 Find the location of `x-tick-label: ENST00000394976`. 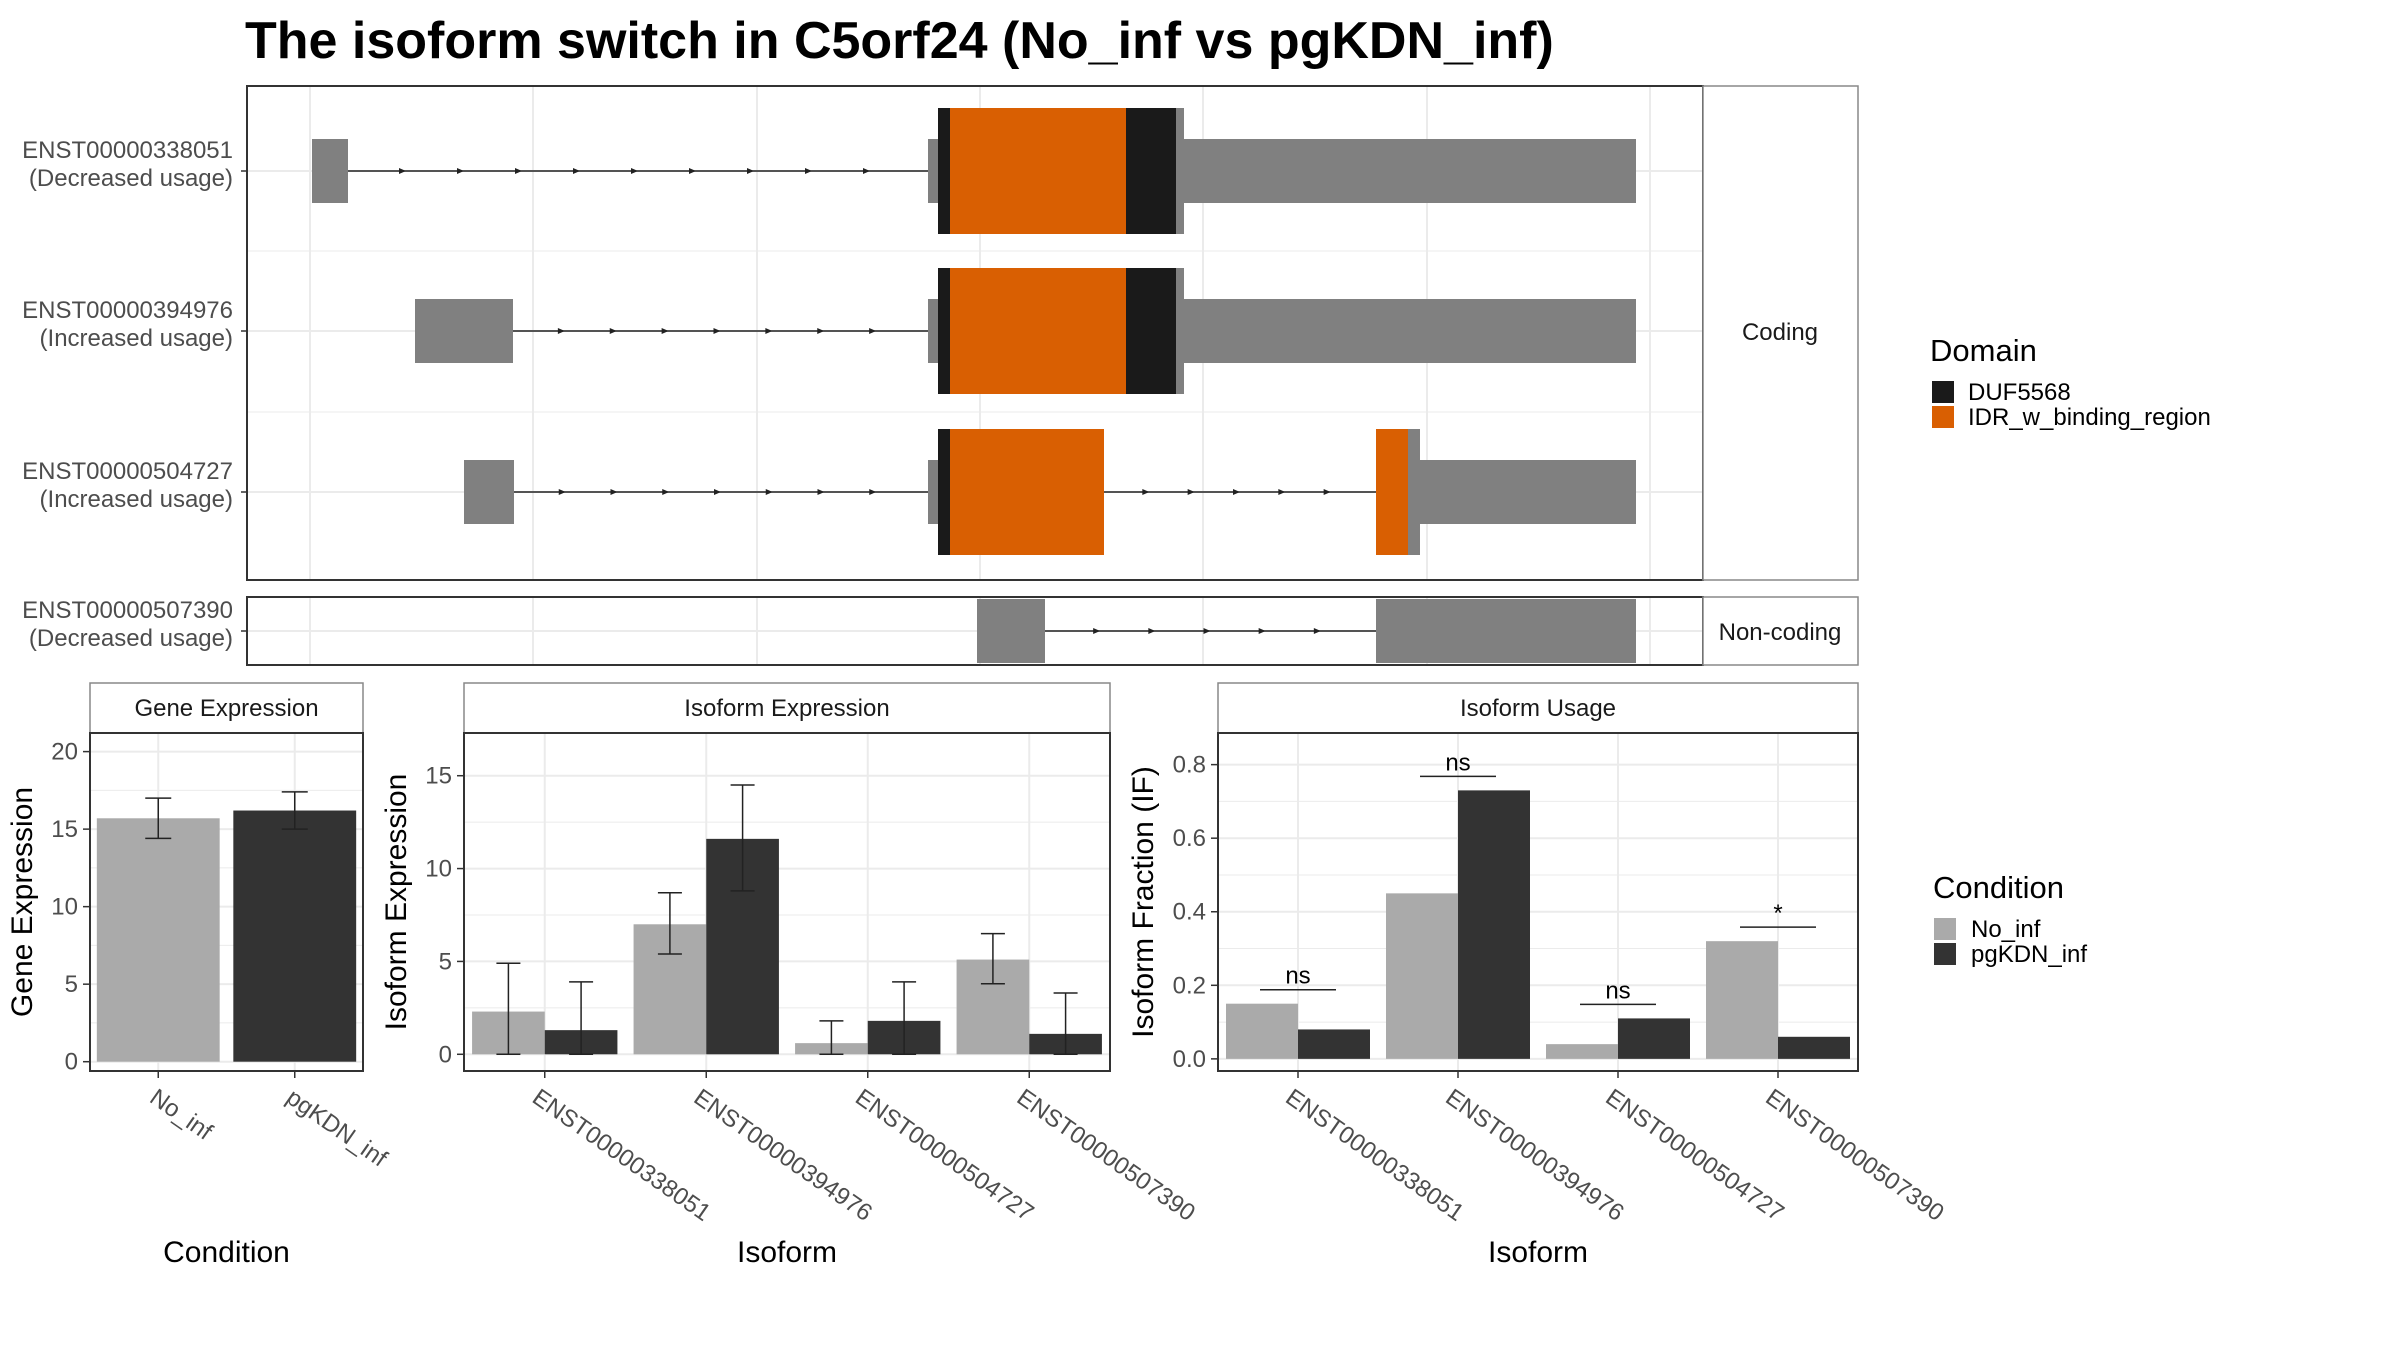

x-tick-label: ENST00000394976 is located at coordinates (783, 1155).